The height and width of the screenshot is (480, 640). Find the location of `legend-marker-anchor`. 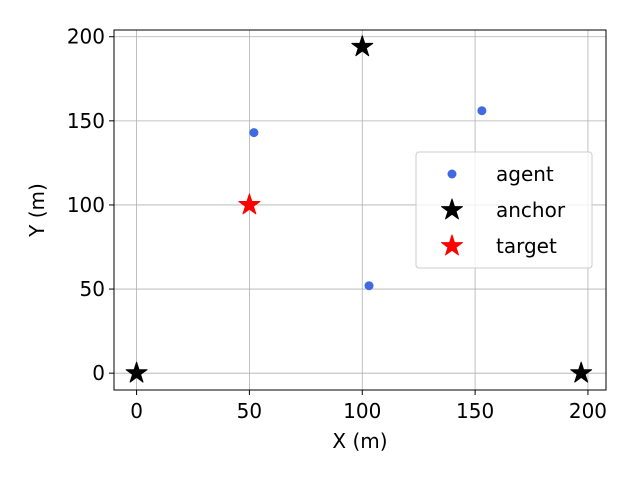

legend-marker-anchor is located at coordinates (452, 209).